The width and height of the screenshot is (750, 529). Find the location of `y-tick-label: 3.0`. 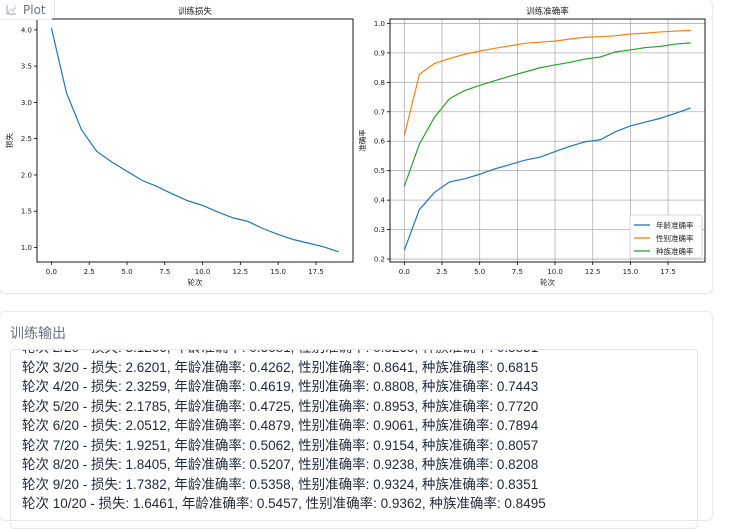

y-tick-label: 3.0 is located at coordinates (26, 103).